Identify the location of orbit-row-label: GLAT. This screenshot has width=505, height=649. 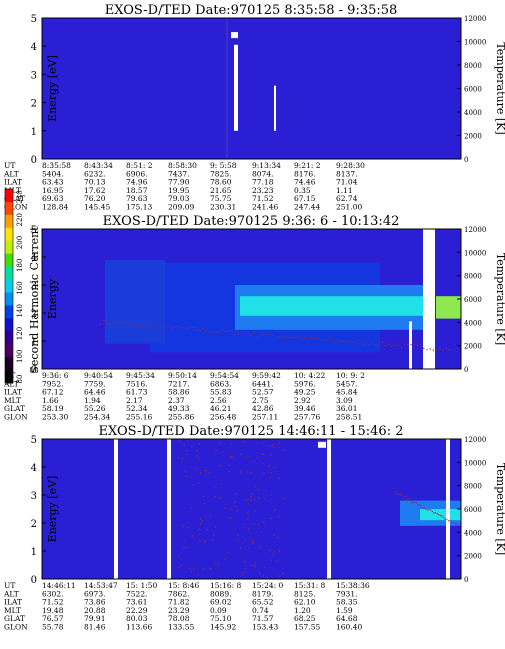
(14, 408).